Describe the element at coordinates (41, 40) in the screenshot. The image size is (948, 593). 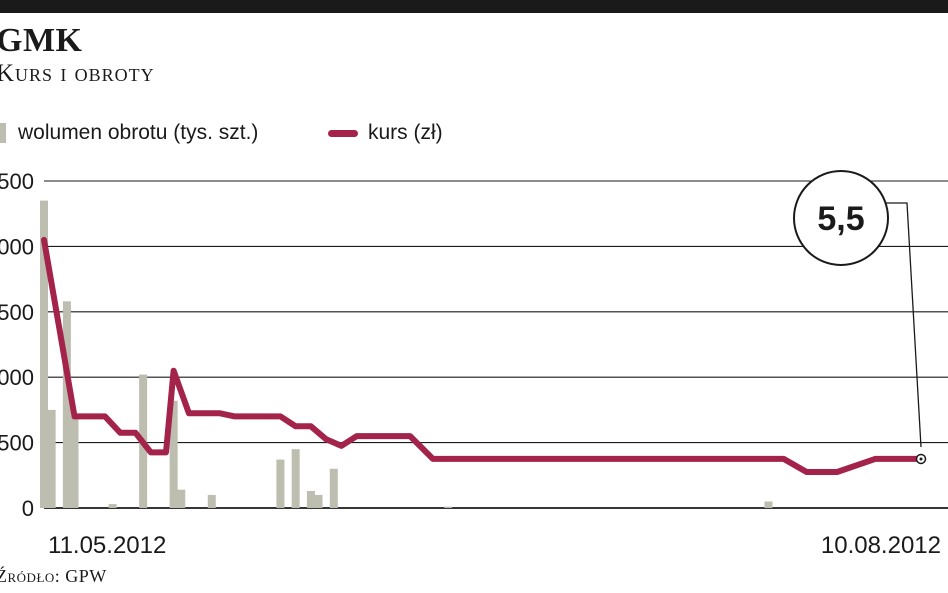
I see `chart-title: GMK` at that location.